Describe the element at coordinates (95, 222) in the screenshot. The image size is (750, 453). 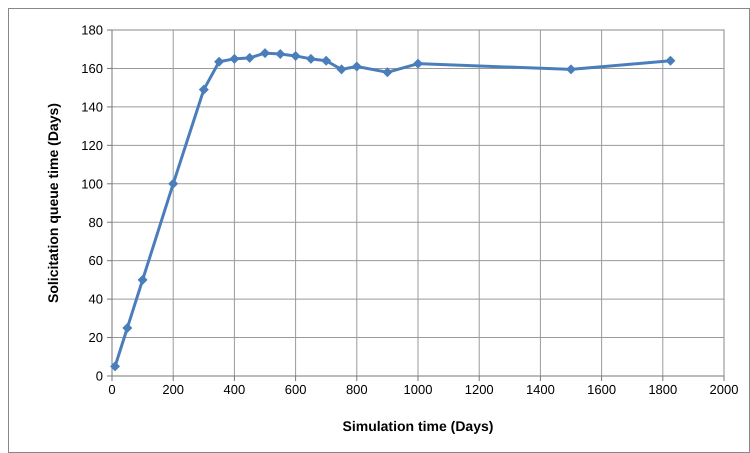
I see `y-tick-label: 80` at that location.